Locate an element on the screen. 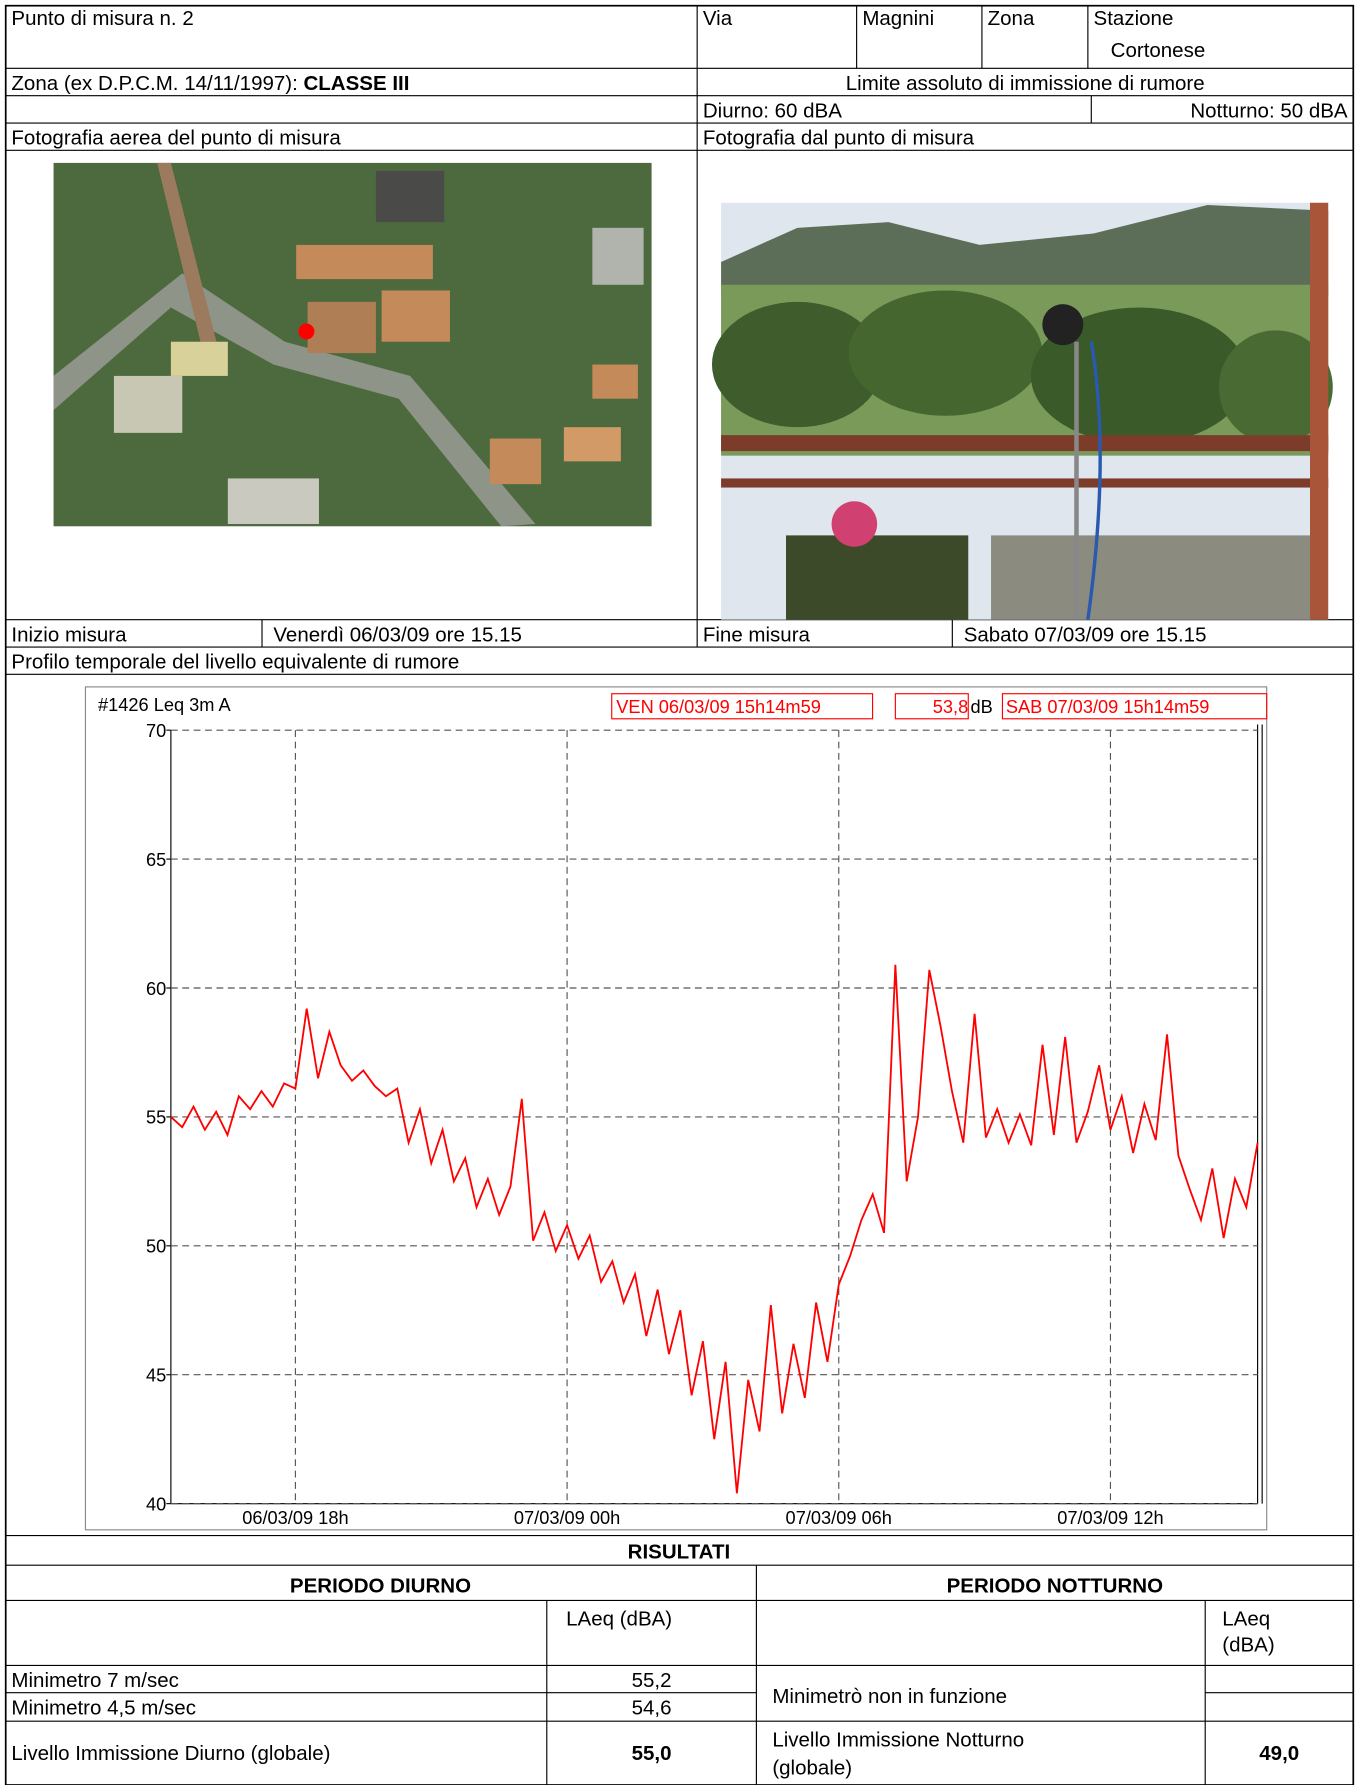 The width and height of the screenshot is (1359, 1785). column-header: LAeq (dBA) is located at coordinates (619, 1619).